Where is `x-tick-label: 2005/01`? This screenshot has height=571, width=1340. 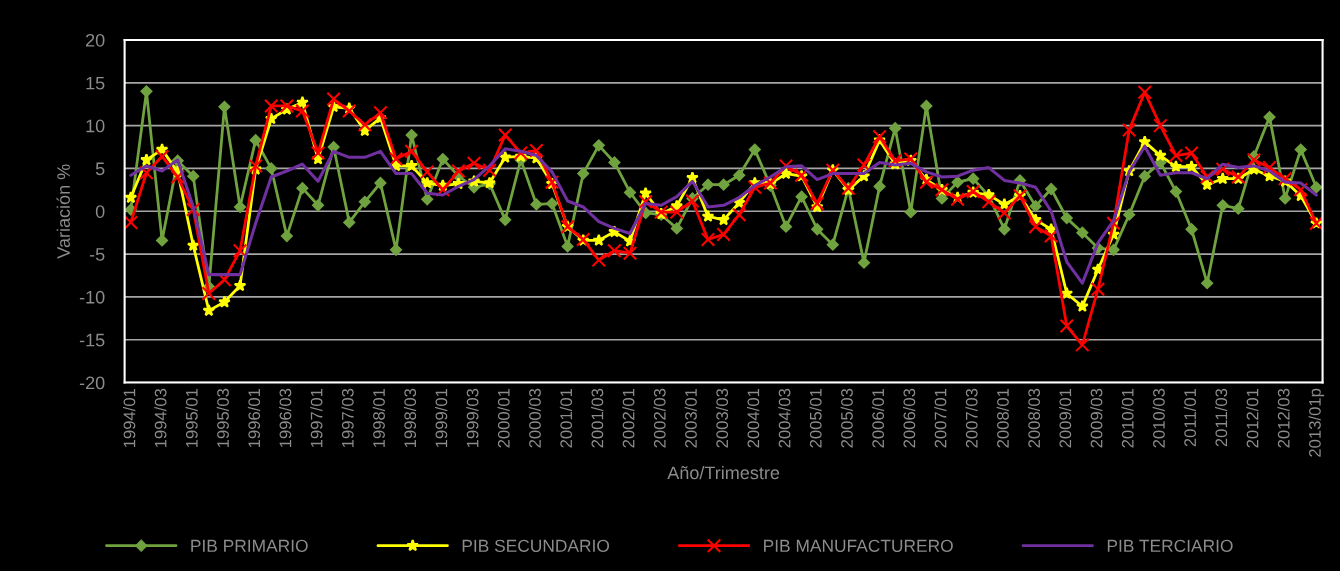 x-tick-label: 2005/01 is located at coordinates (815, 418).